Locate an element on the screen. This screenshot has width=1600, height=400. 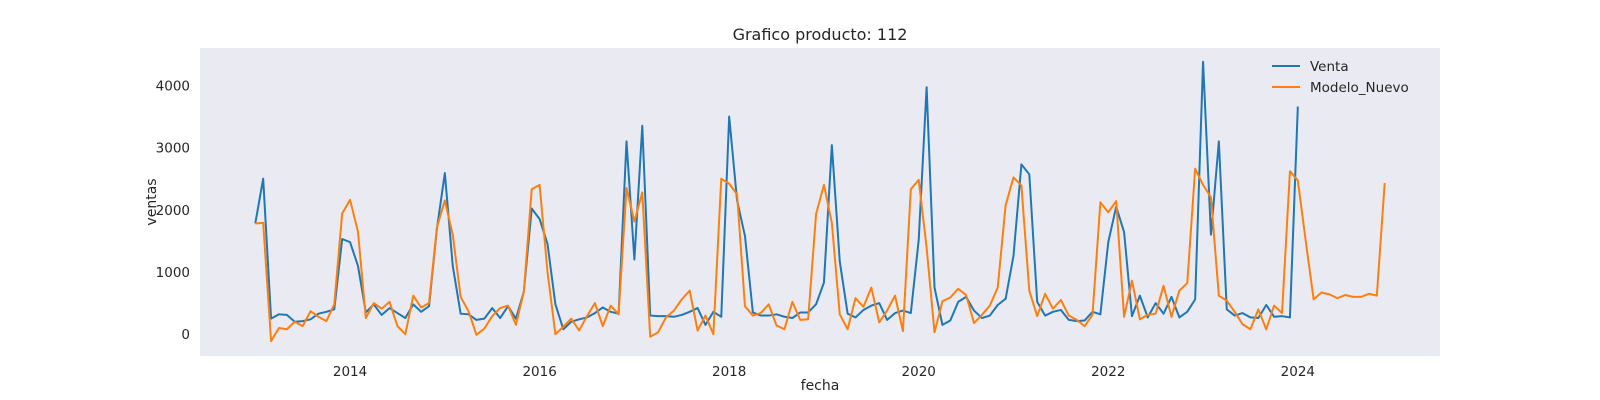
y-axis-ticks: 0 1000 2000 3000 4000 is located at coordinates (173, 210).